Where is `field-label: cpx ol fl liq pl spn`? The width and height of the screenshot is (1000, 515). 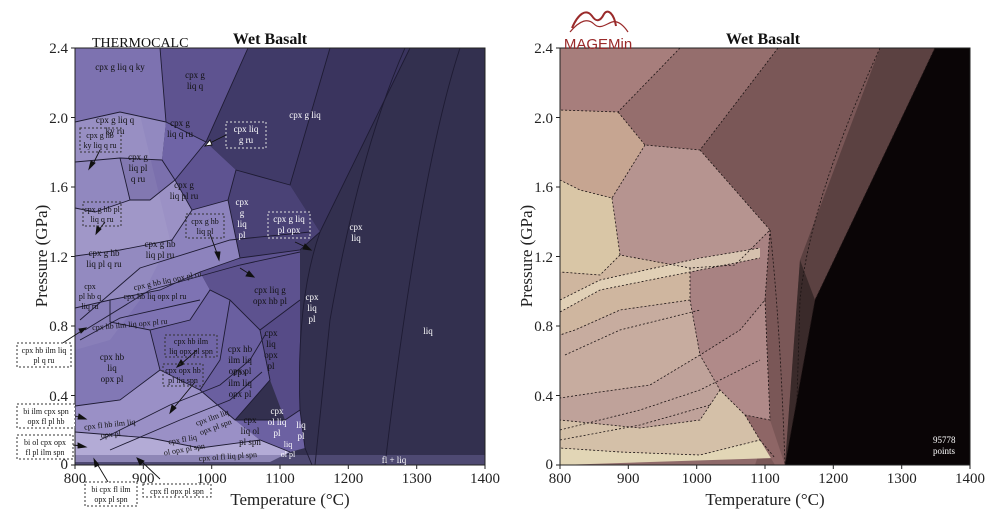 field-label: cpx ol fl liq pl spn is located at coordinates (227, 456).